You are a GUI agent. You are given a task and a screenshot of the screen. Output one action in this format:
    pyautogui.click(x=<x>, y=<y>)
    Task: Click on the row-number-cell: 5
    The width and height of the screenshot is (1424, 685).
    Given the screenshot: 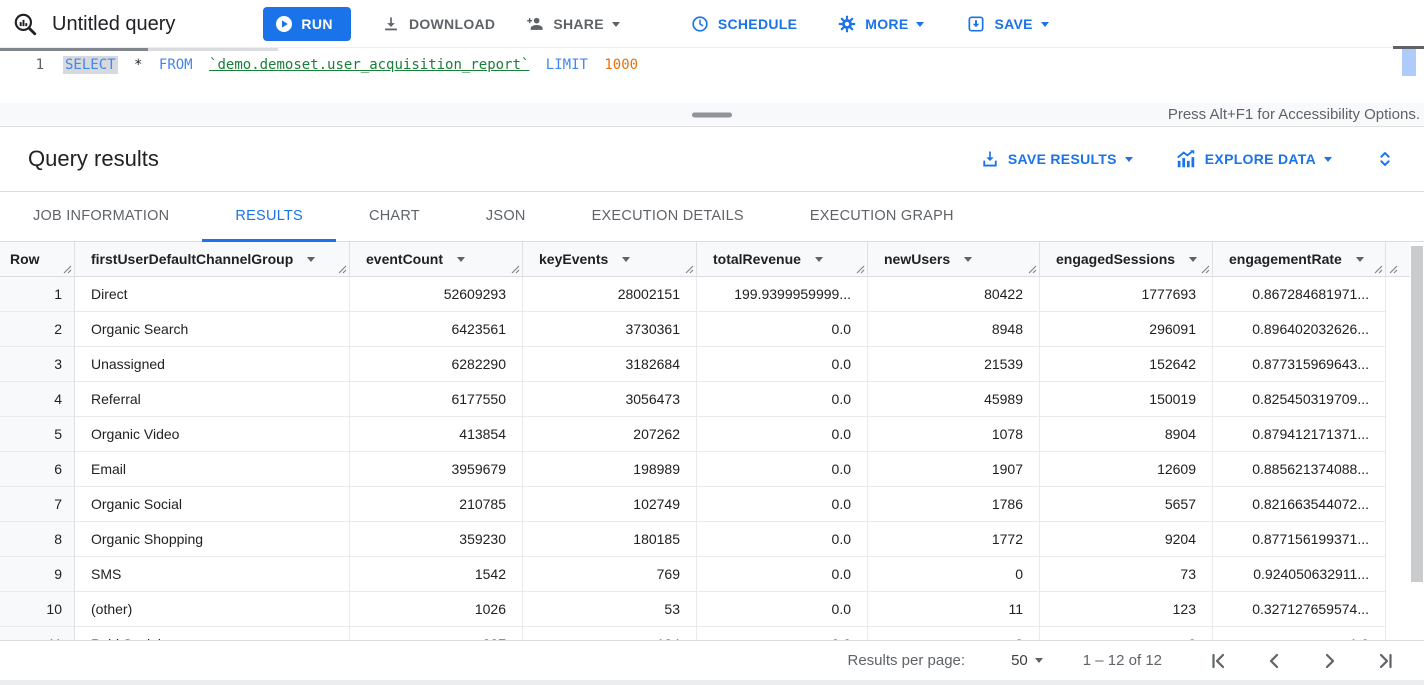 What is the action you would take?
    pyautogui.click(x=37, y=434)
    